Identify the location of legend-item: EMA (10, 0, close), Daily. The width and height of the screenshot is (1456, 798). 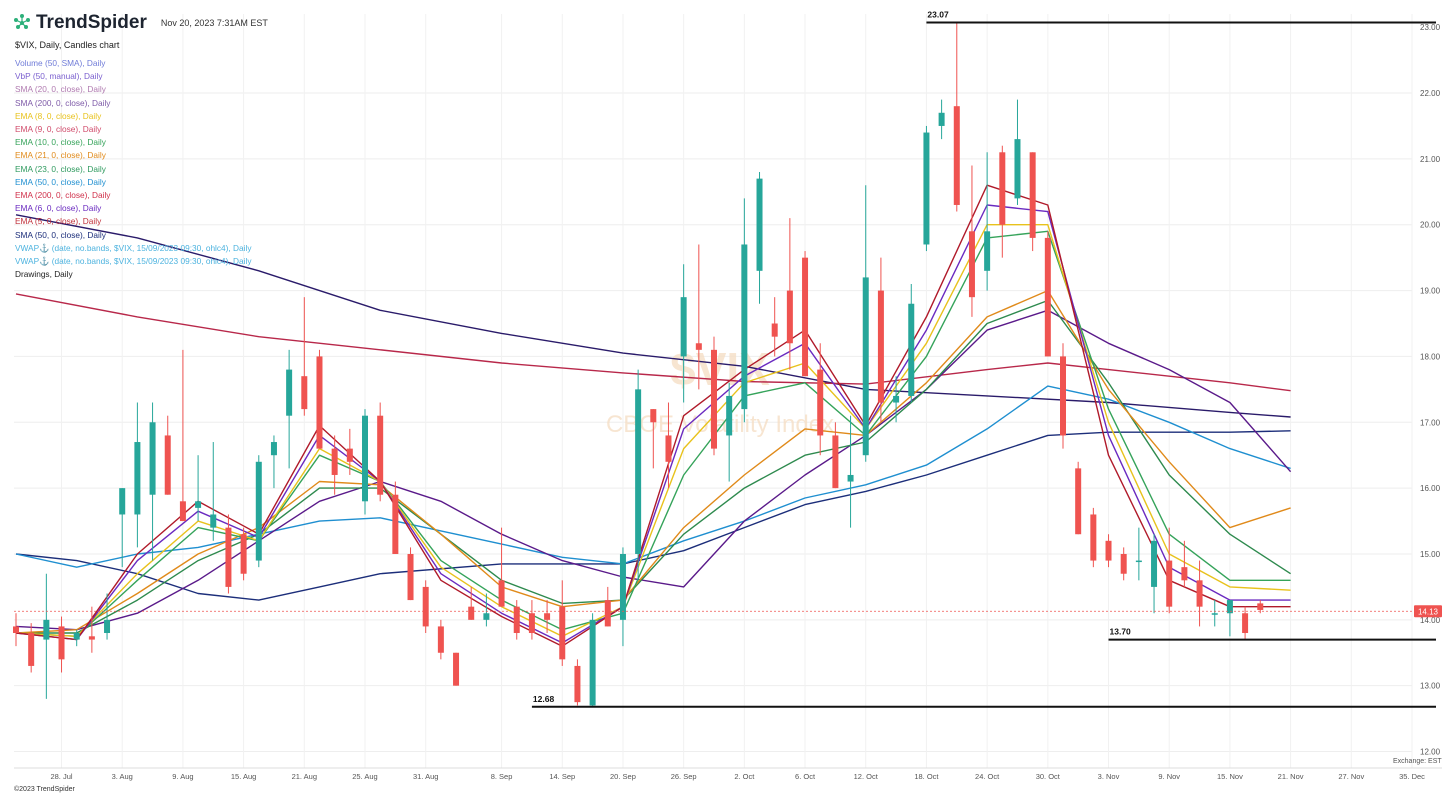
(60, 142).